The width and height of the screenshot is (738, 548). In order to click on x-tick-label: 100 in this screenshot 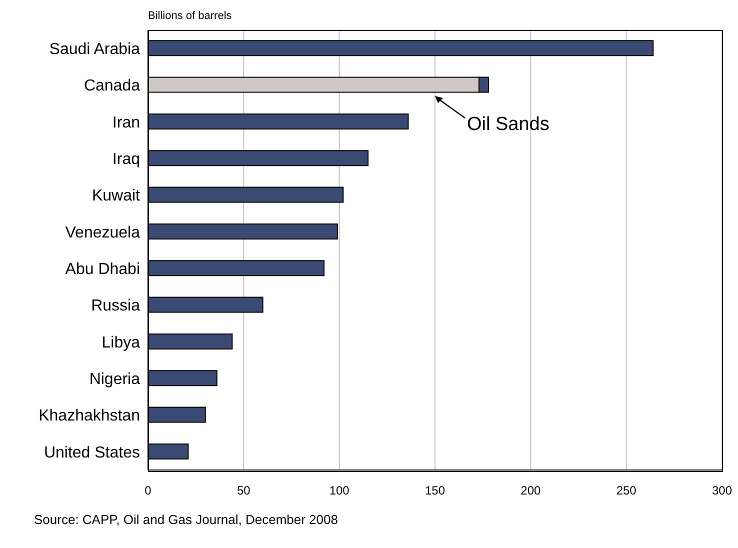, I will do `click(339, 491)`.